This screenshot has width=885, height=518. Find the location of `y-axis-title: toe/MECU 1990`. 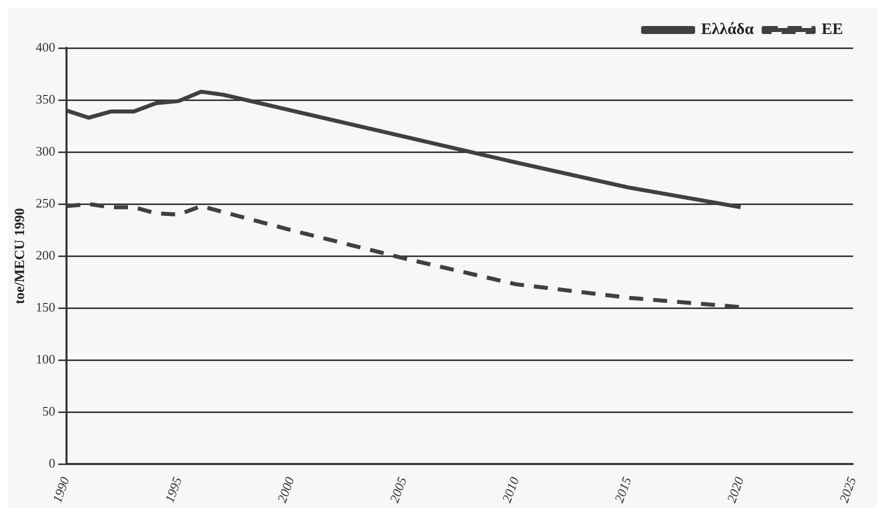

y-axis-title: toe/MECU 1990 is located at coordinates (20, 256).